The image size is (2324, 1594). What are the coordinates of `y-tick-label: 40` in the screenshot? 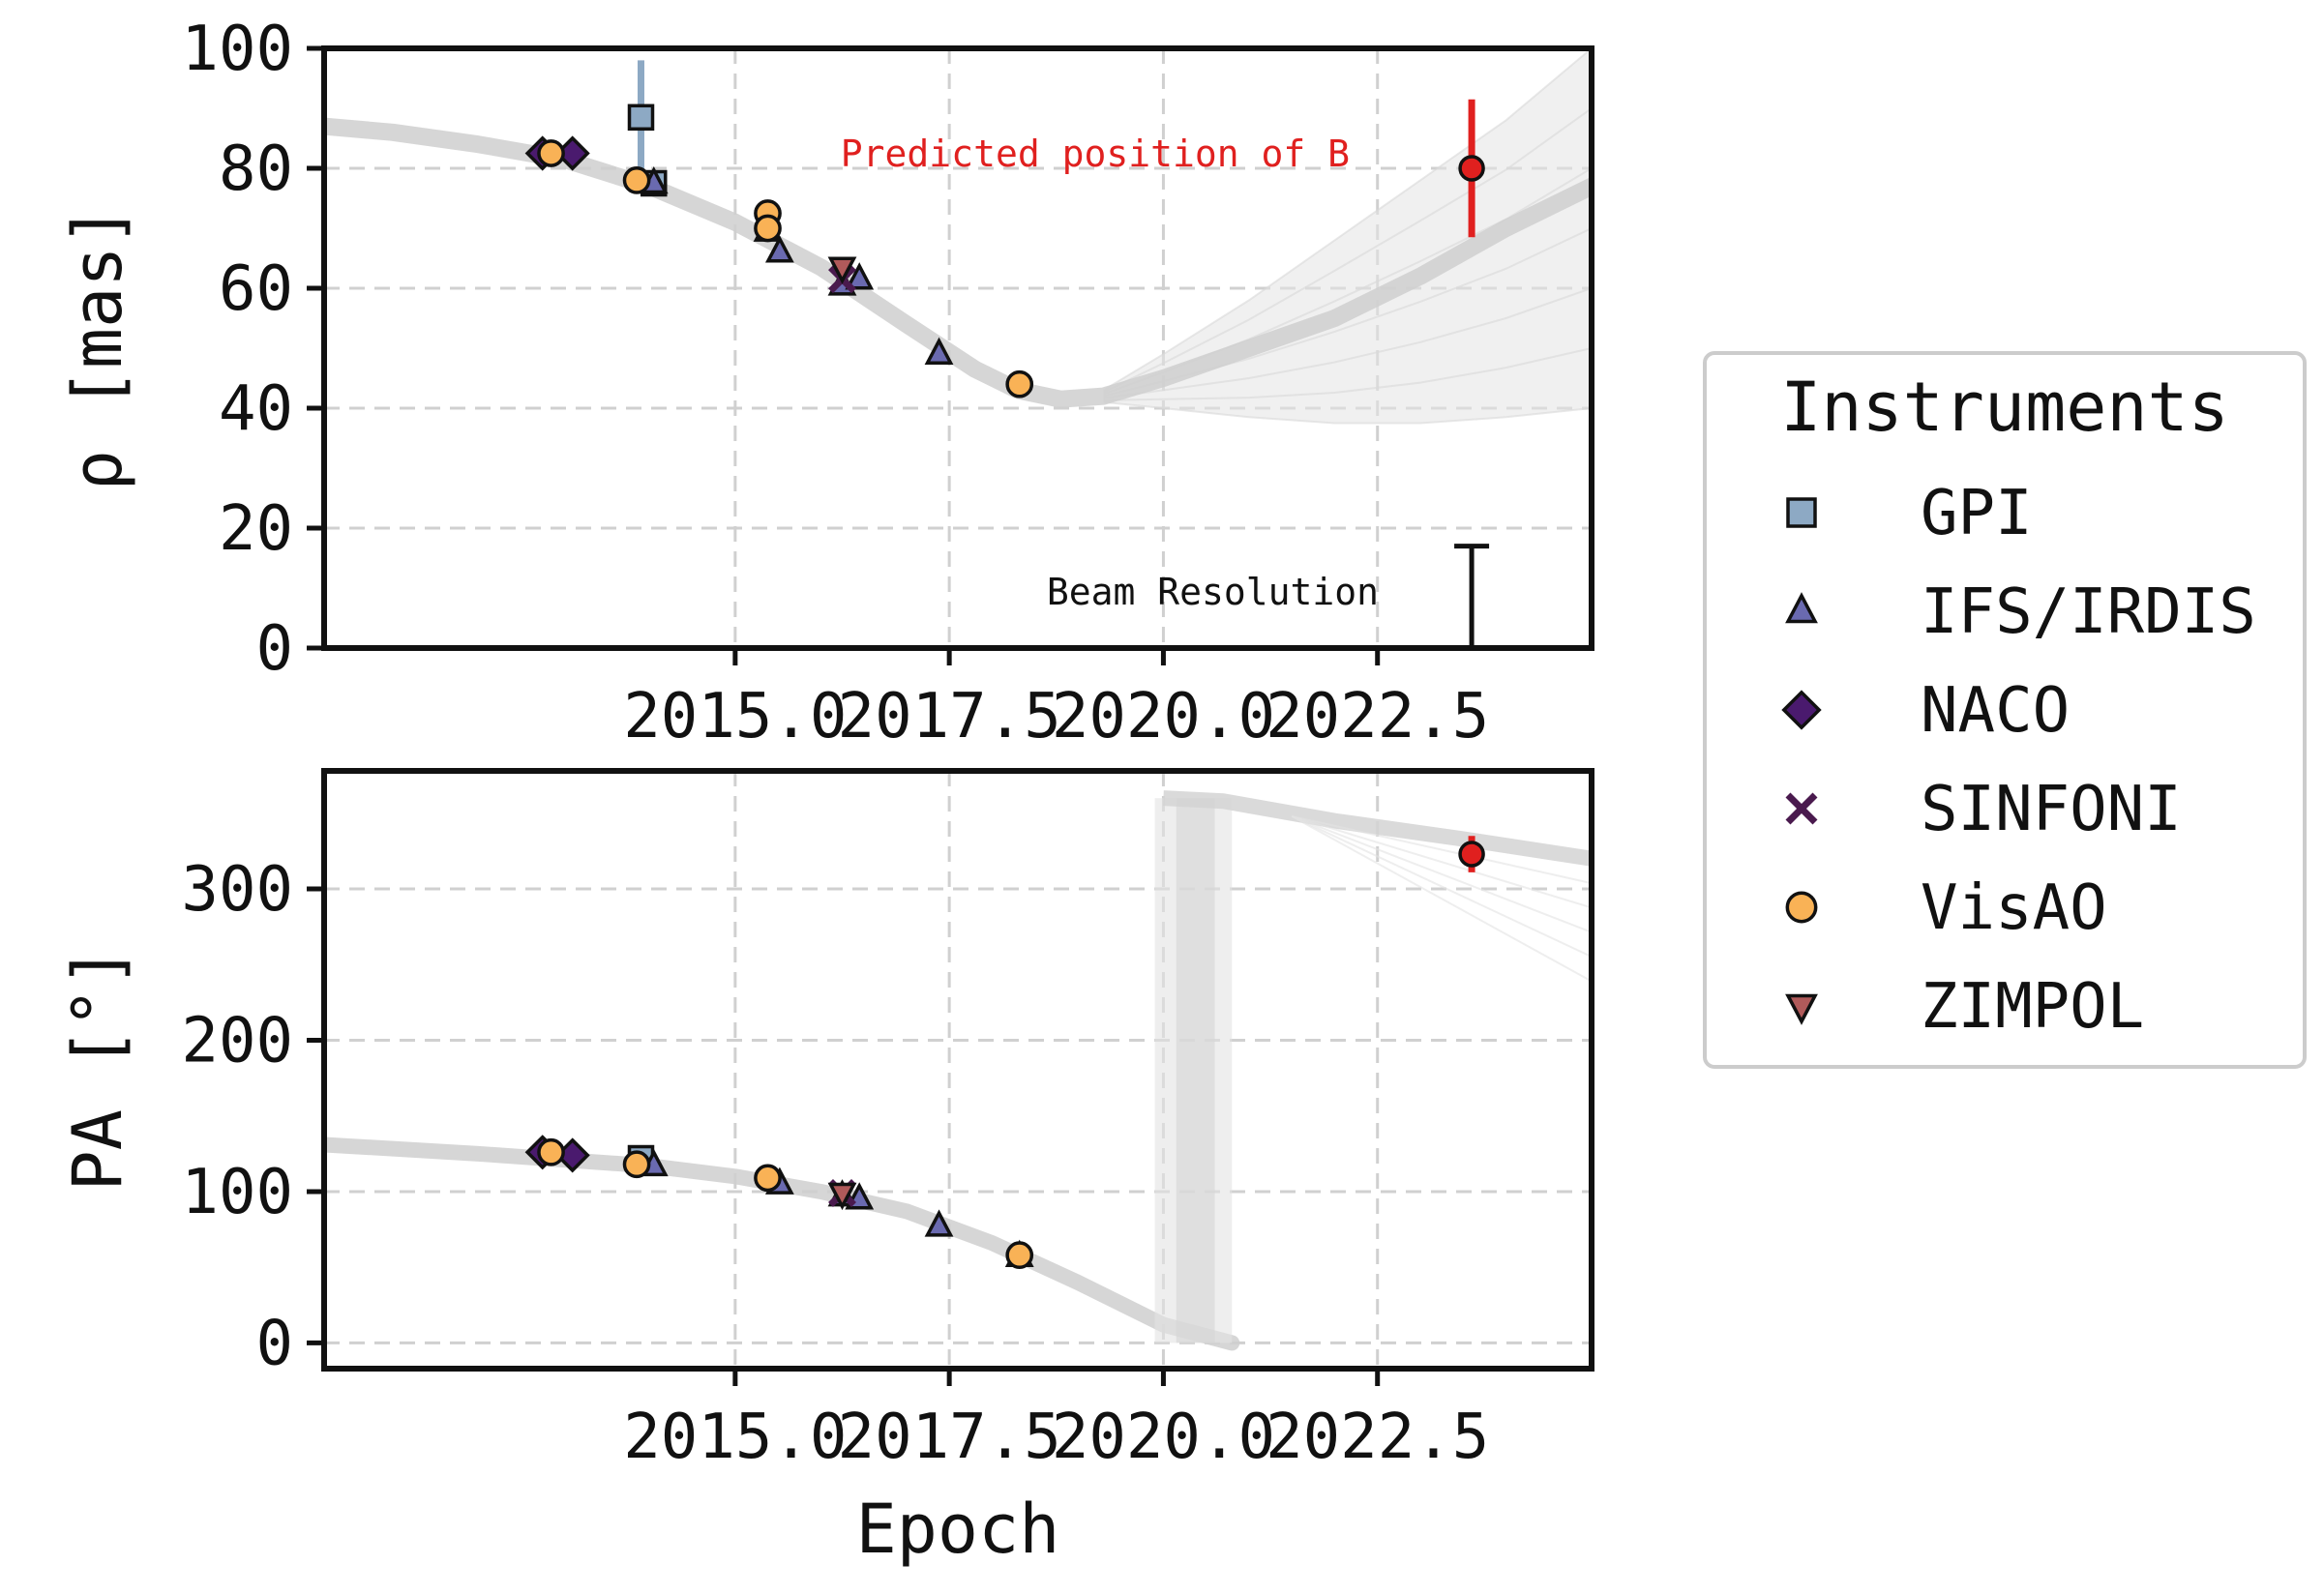 It's located at (256, 409).